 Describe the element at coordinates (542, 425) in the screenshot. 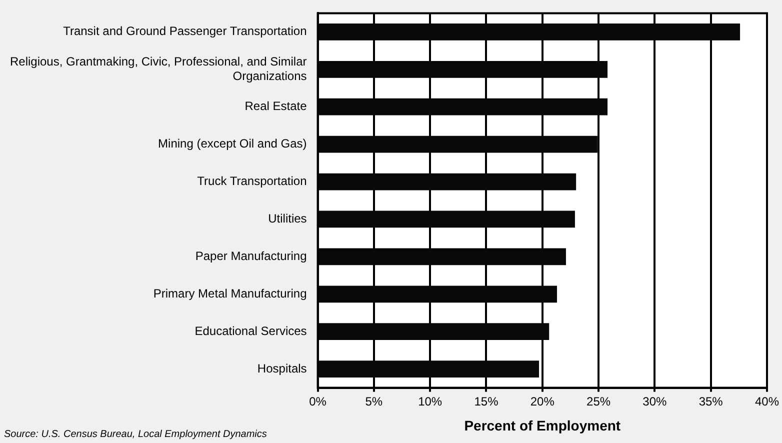

I see `x-axis-title: Percent of Employment` at that location.